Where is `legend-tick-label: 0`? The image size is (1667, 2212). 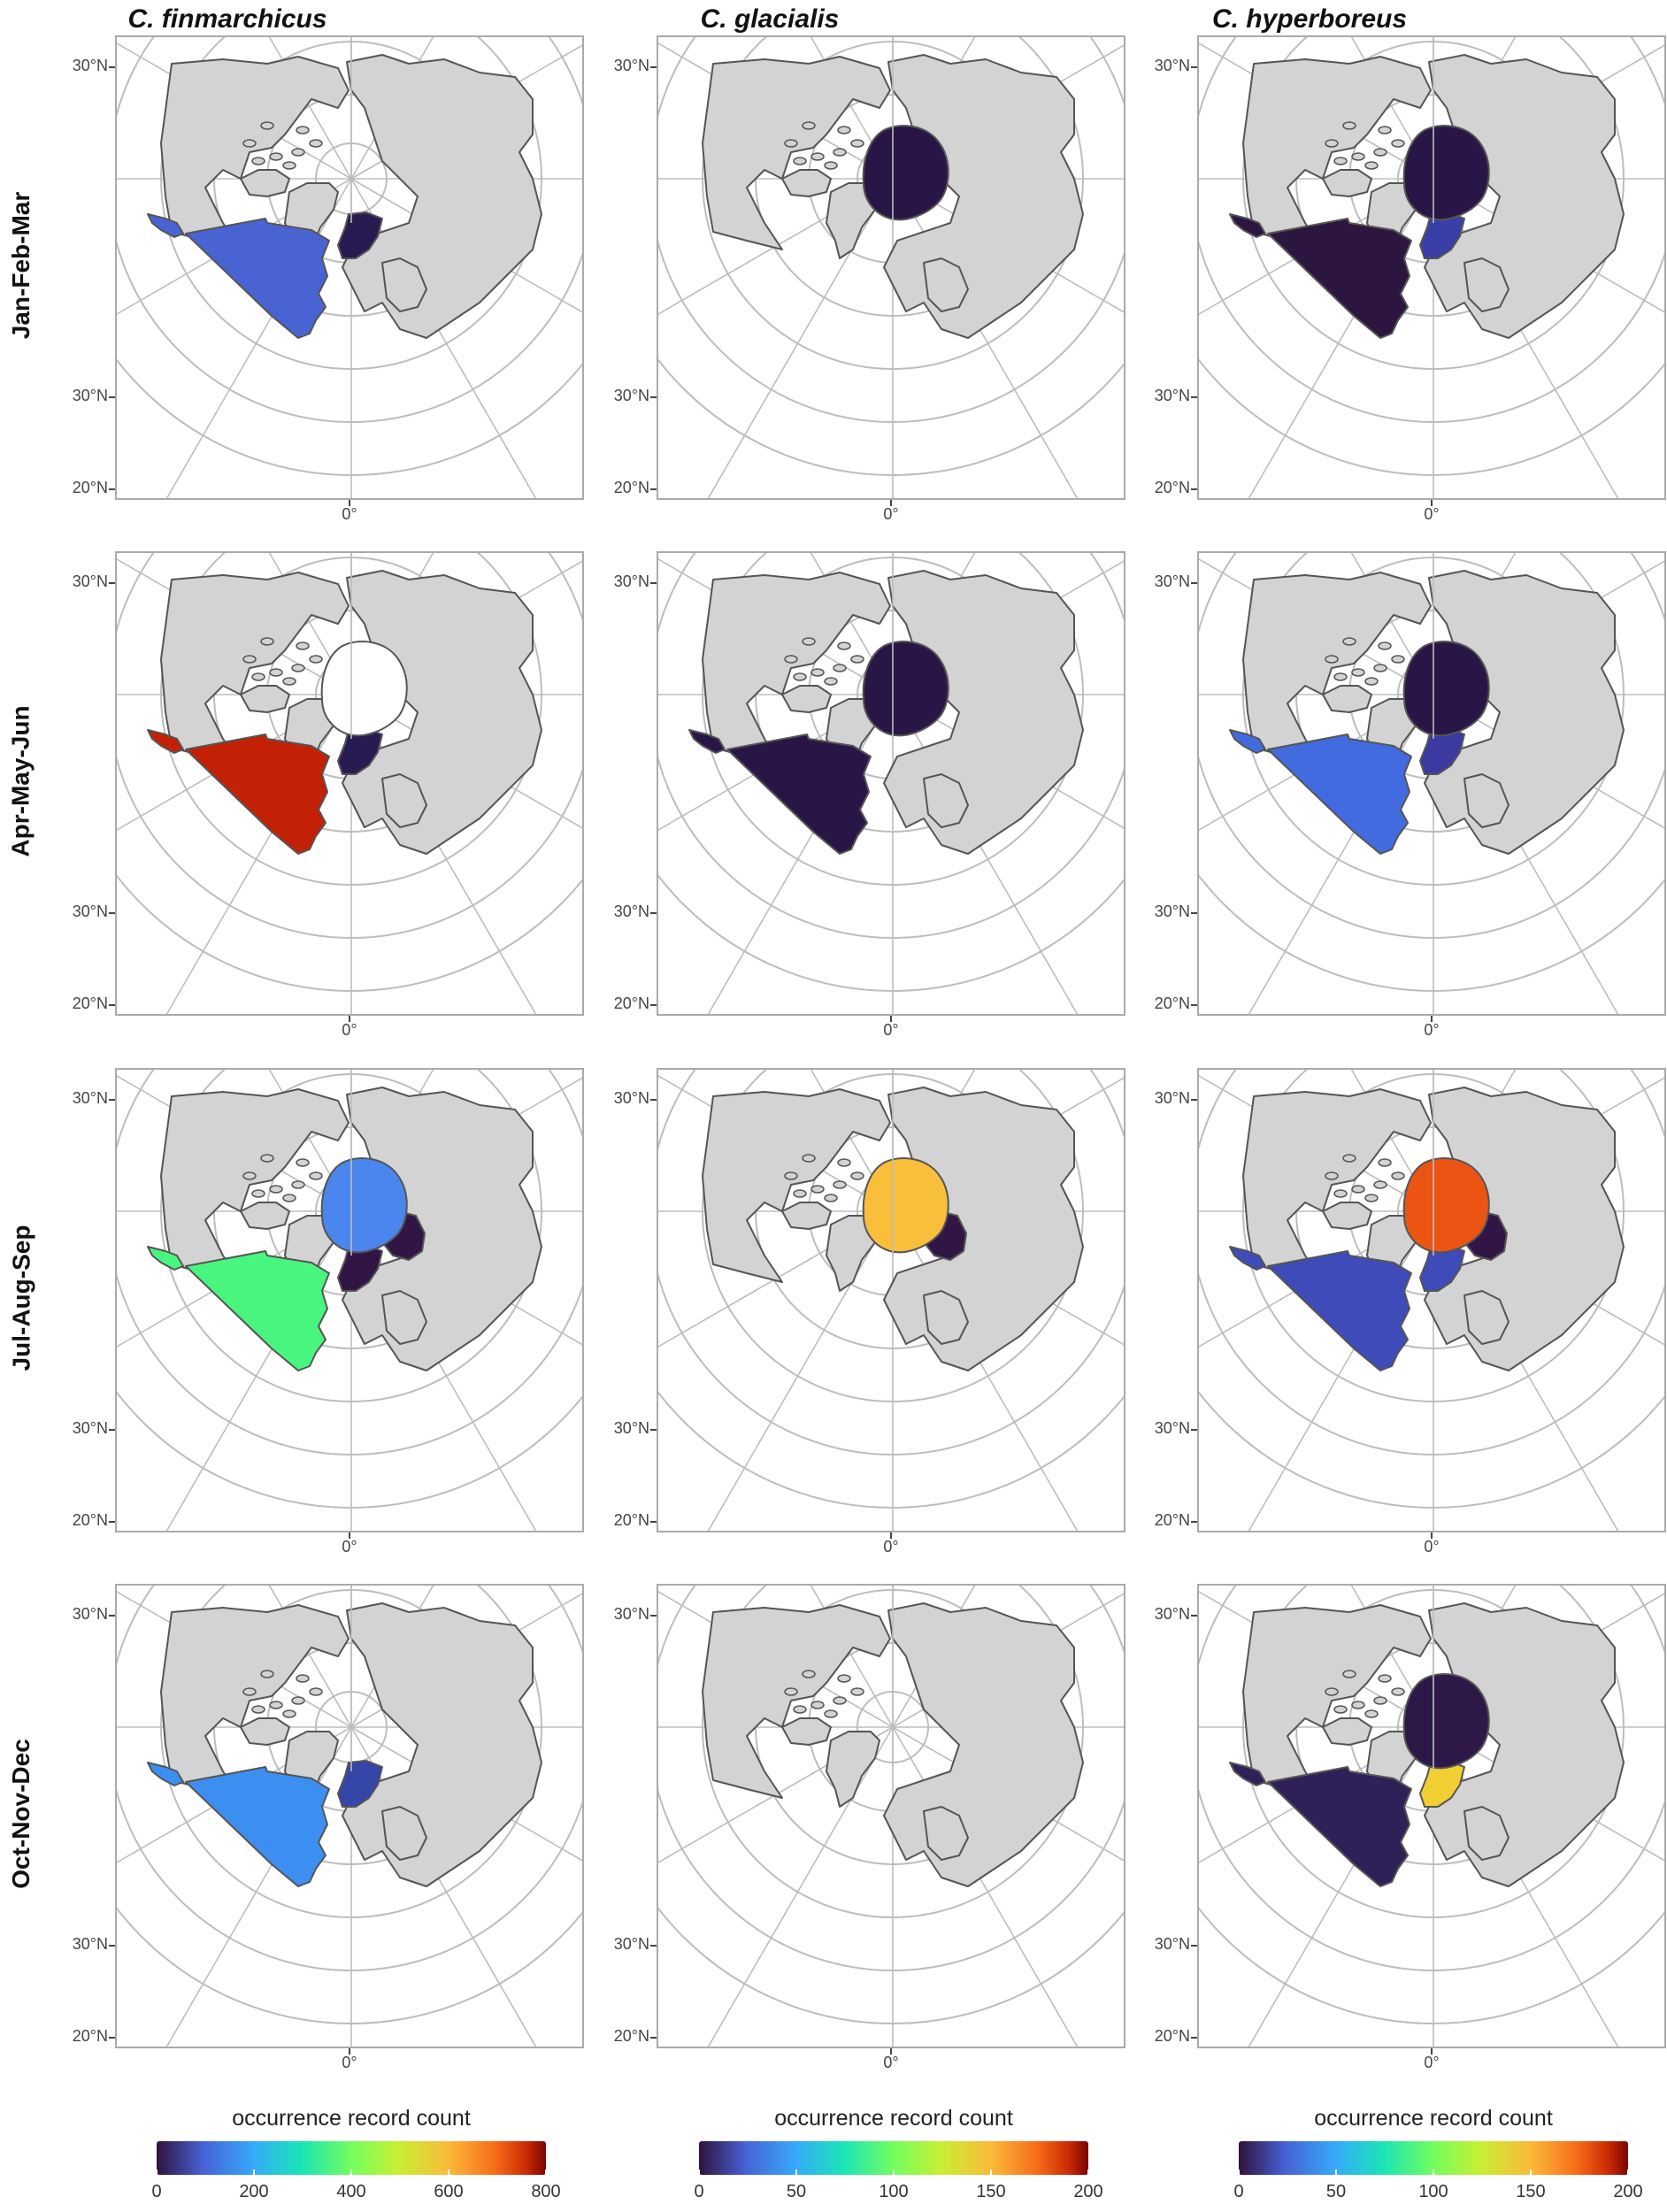 legend-tick-label: 0 is located at coordinates (156, 2192).